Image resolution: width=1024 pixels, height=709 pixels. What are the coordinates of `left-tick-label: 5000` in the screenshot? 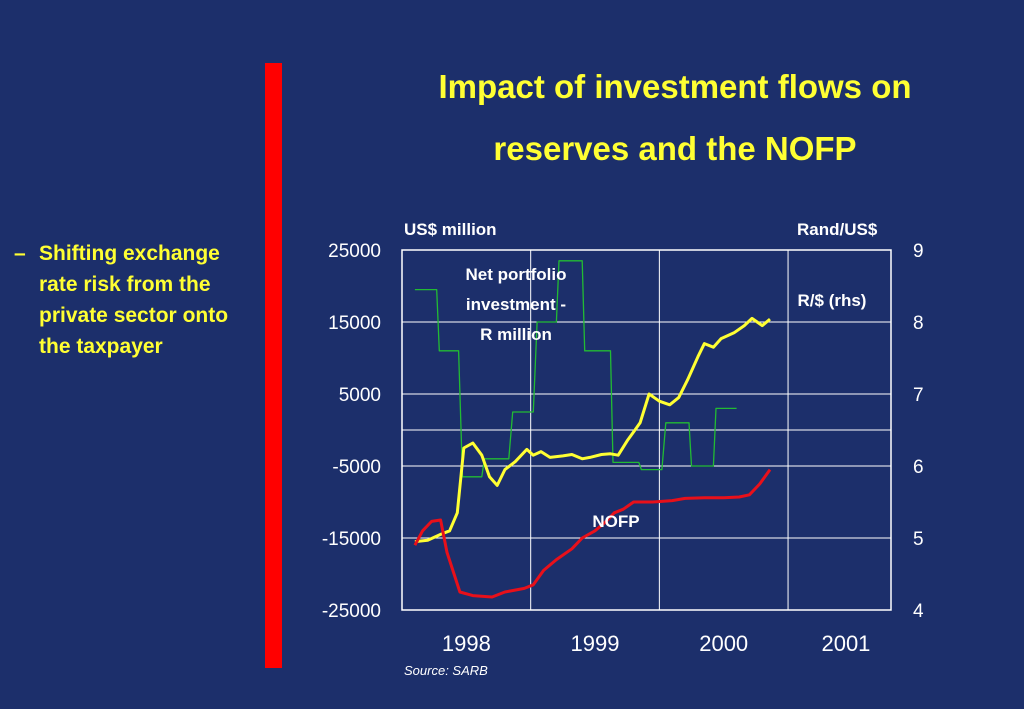 It's located at (360, 395).